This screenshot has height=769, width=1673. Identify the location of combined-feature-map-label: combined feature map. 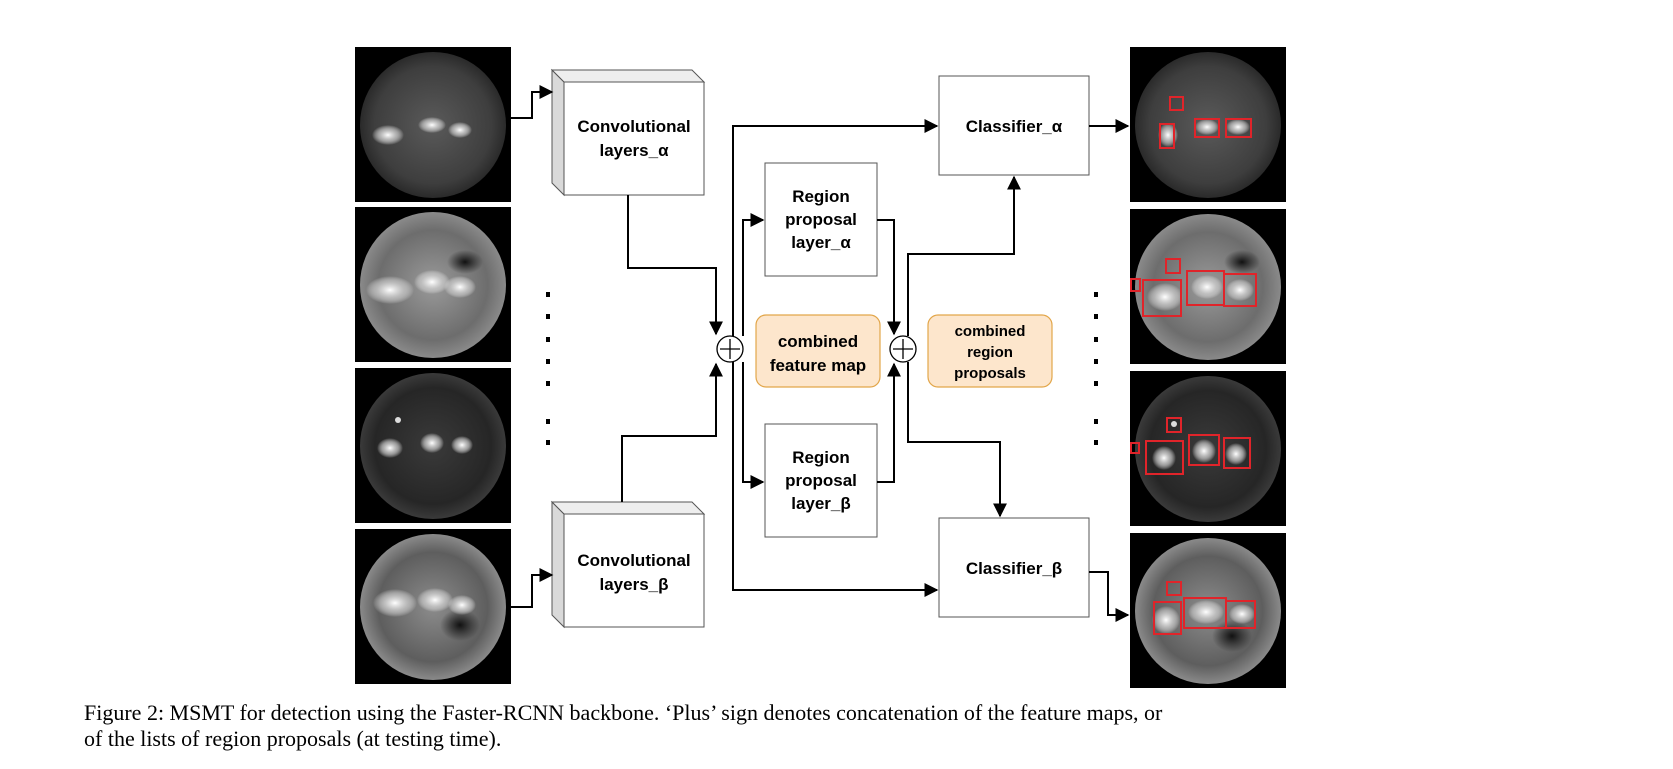
(818, 351).